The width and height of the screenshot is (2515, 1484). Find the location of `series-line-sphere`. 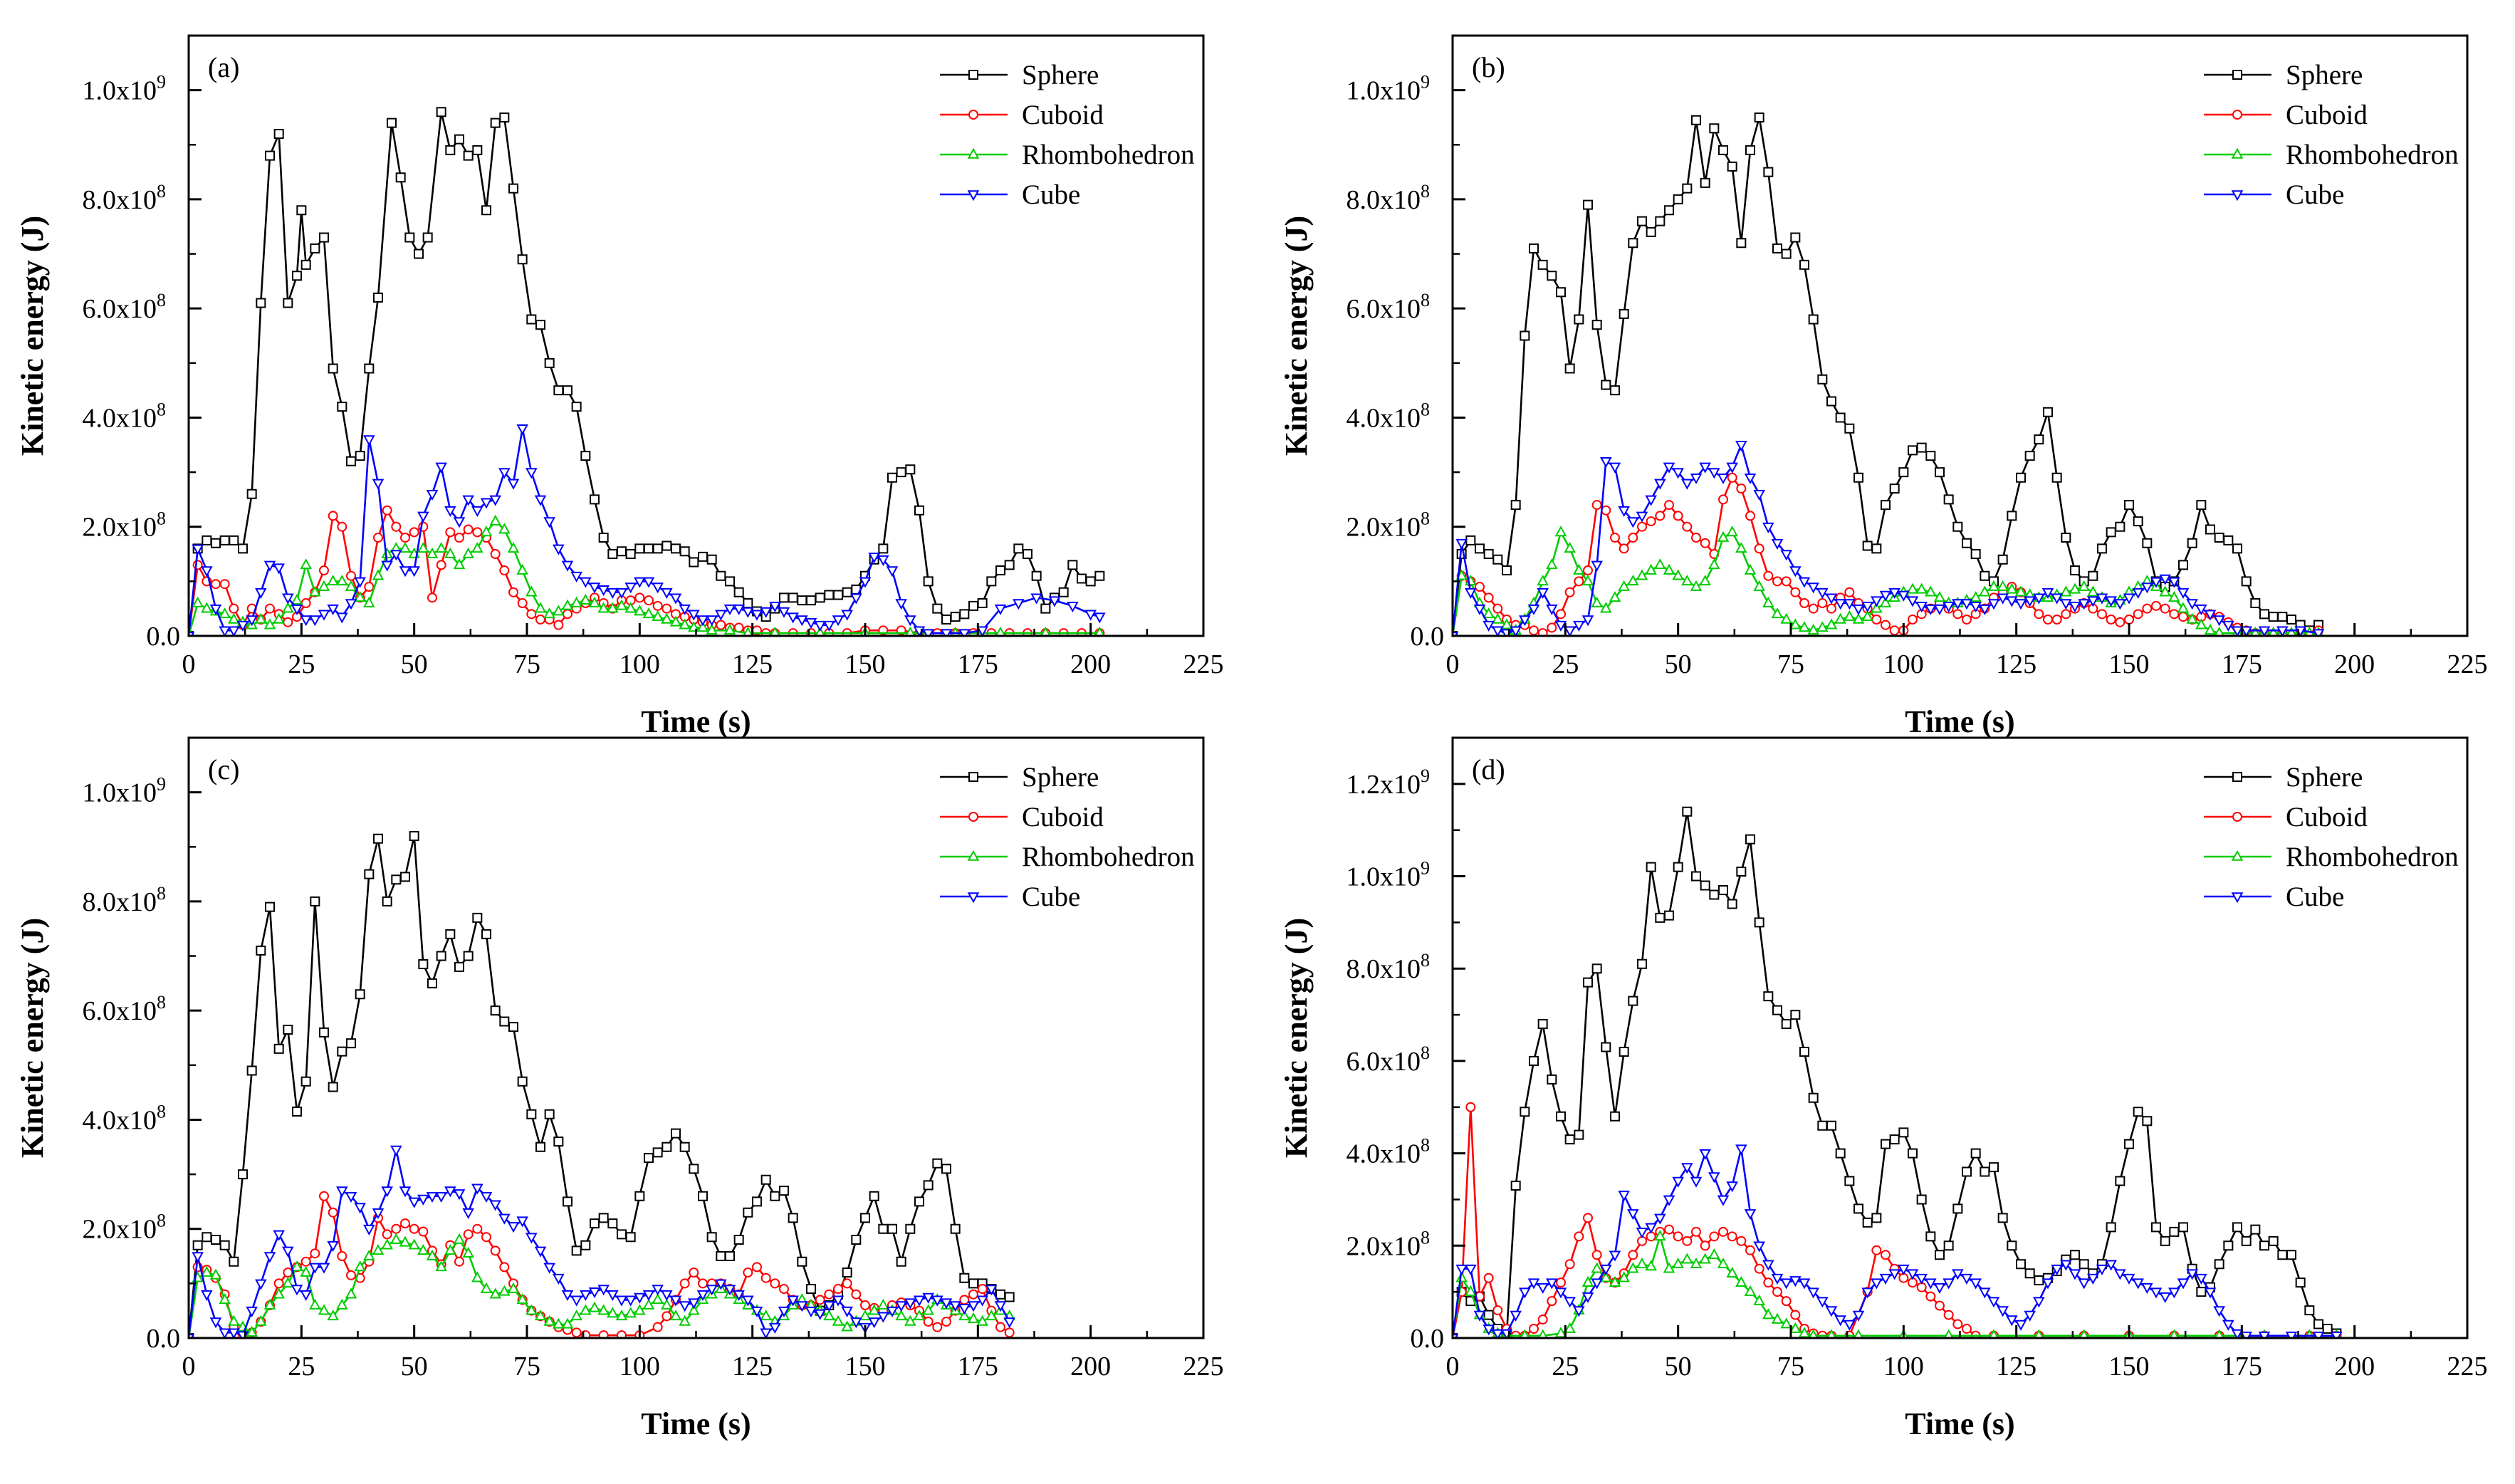

series-line-sphere is located at coordinates (1886, 376).